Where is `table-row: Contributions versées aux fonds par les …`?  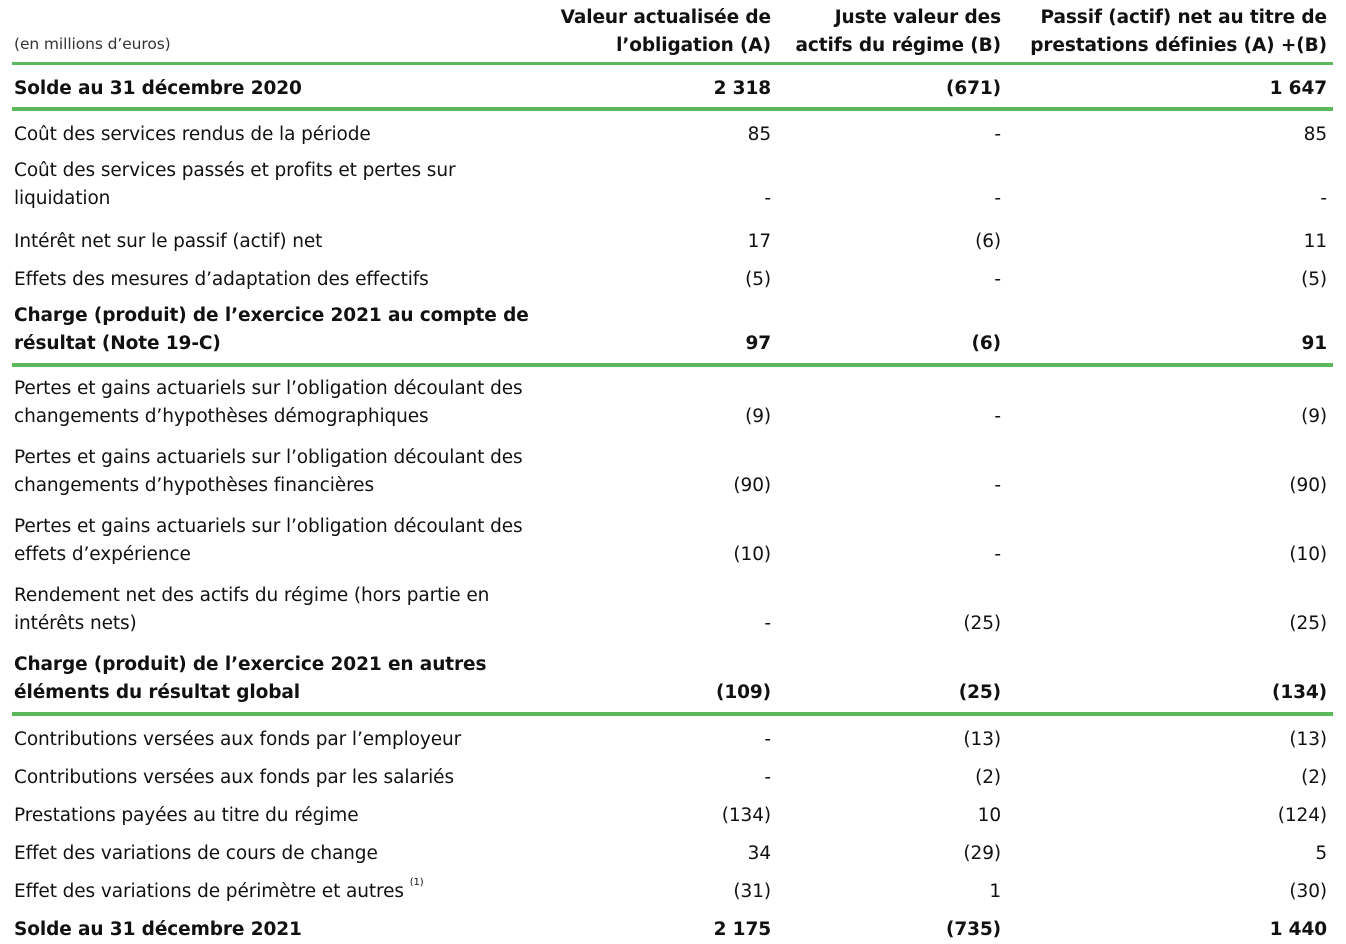
table-row: Contributions versées aux fonds par les … is located at coordinates (672, 773).